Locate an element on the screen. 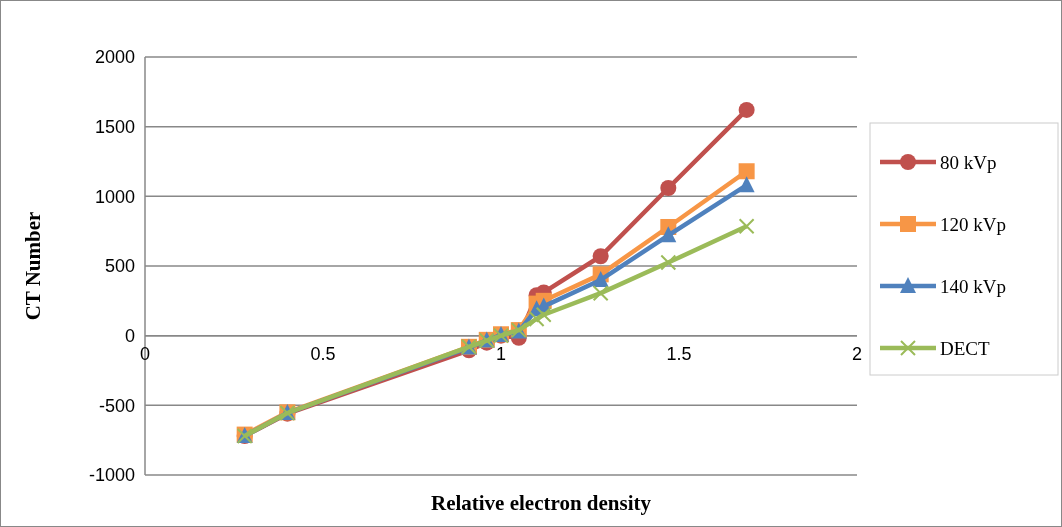  x-tick-label: 2 is located at coordinates (857, 353).